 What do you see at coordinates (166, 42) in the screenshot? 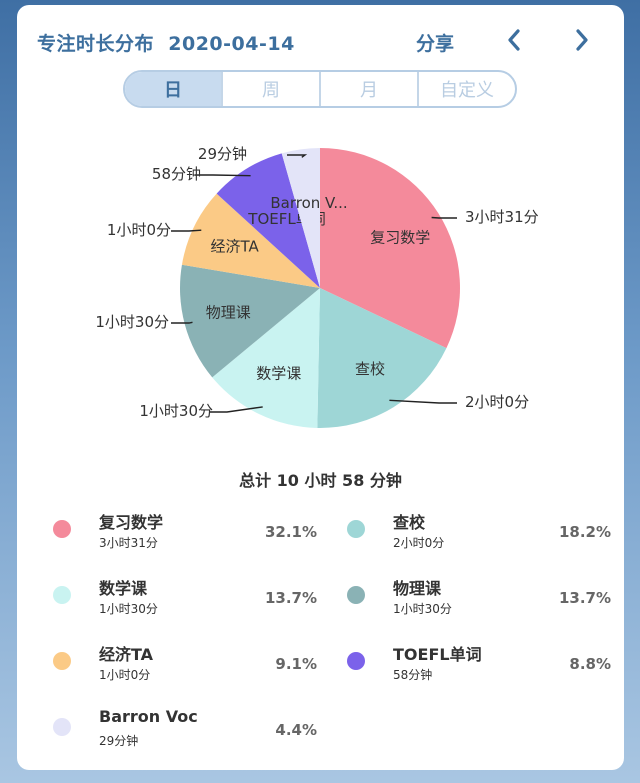
I see `page-title: 专注时长分布 2020-04-14` at bounding box center [166, 42].